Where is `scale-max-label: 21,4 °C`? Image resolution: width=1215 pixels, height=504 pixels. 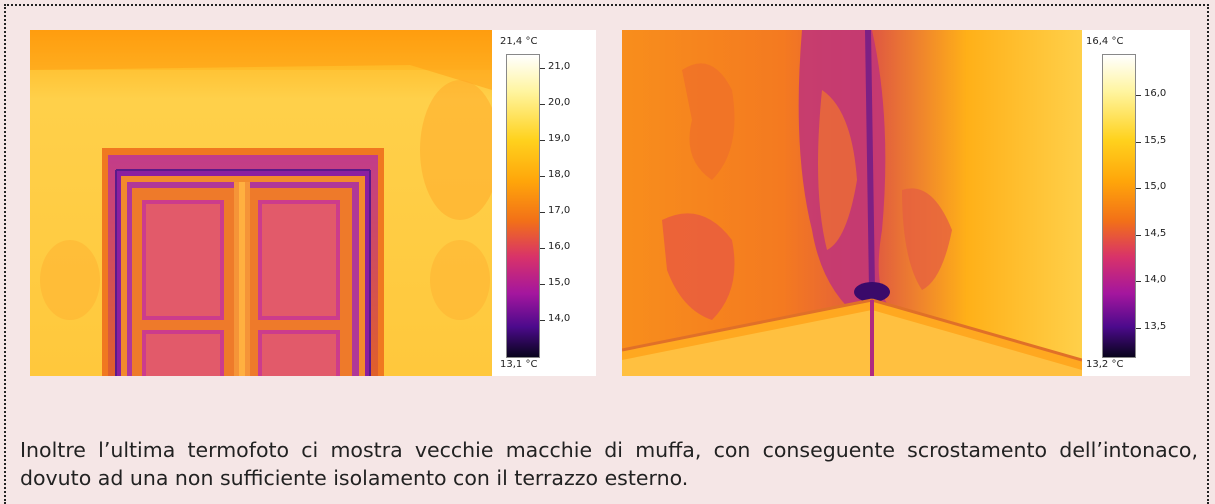
scale-max-label: 21,4 °C is located at coordinates (519, 41).